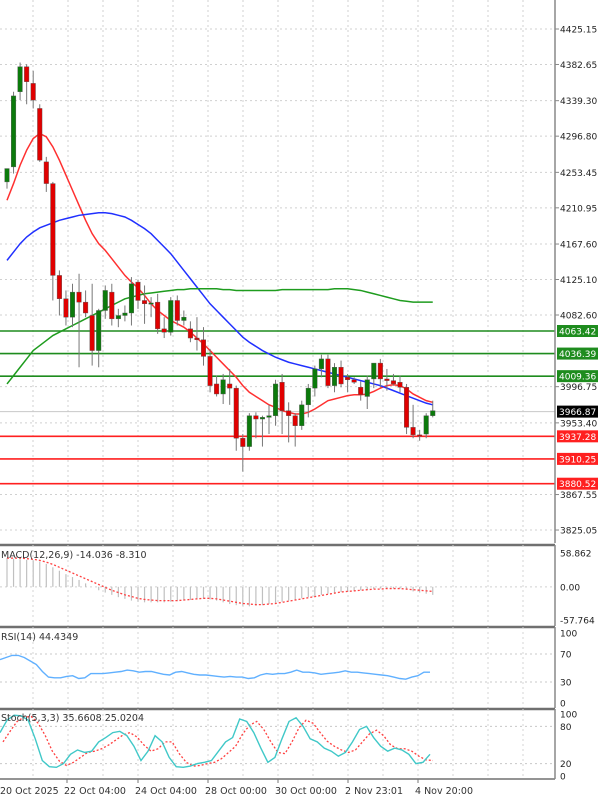  I want to click on level-price-label: 3880.52, so click(577, 485).